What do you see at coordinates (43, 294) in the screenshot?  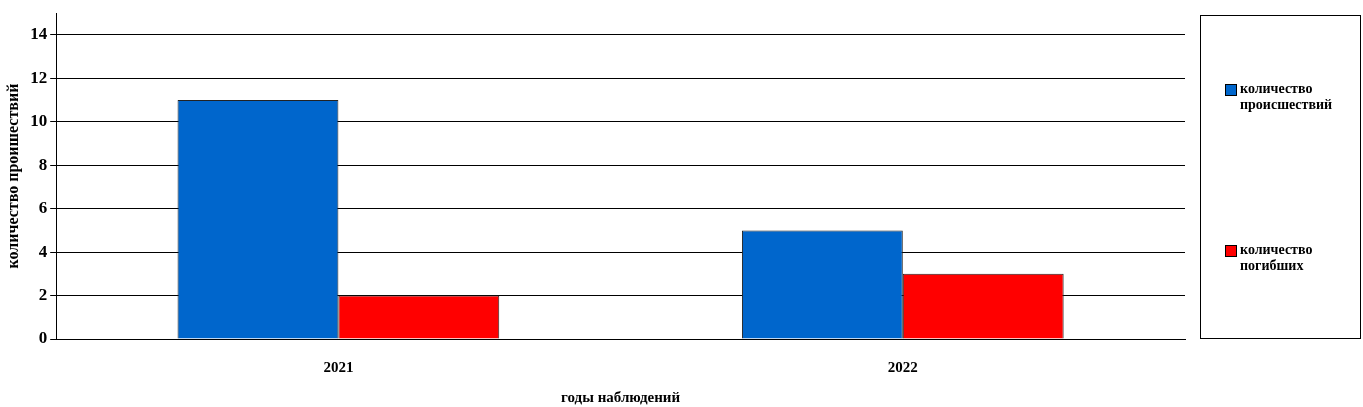 I see `y-tick-label: 2` at bounding box center [43, 294].